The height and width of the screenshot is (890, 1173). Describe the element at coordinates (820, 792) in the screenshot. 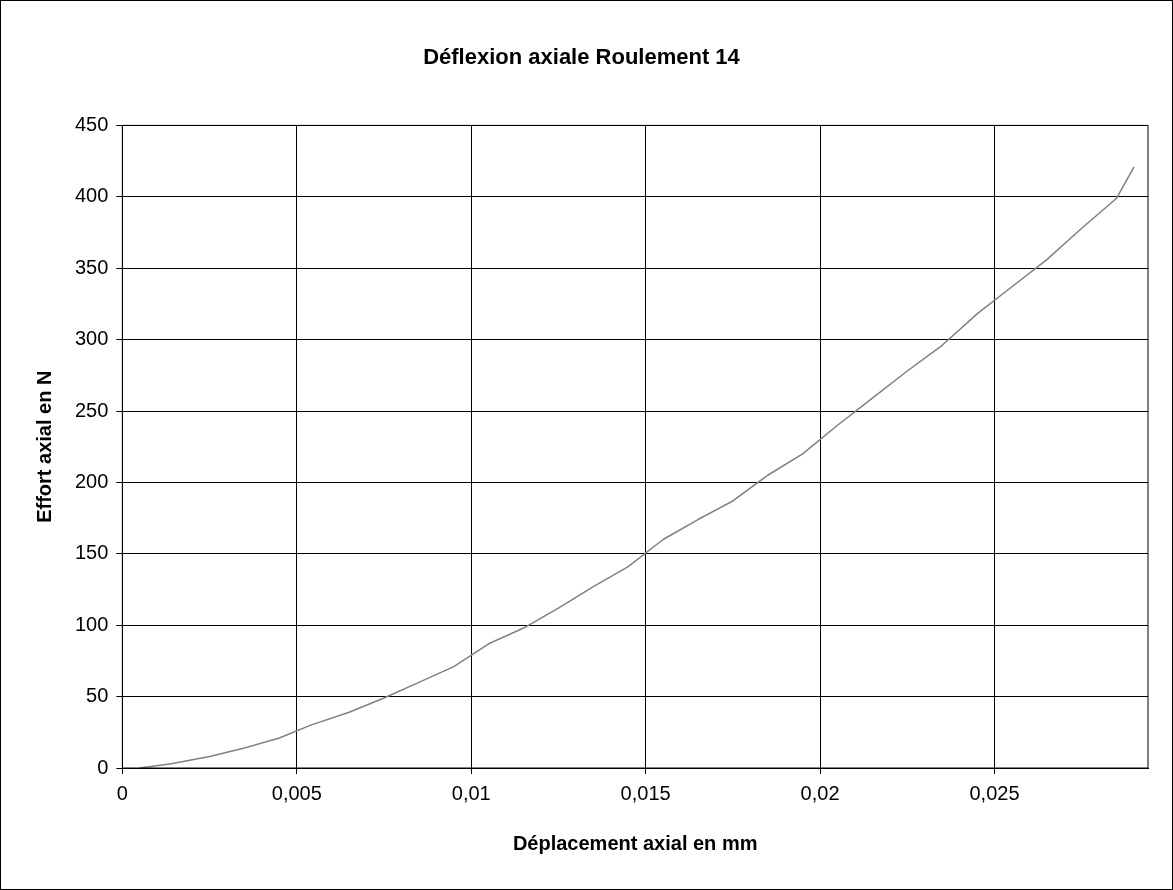

I see `x-tick-label: 0,02` at that location.